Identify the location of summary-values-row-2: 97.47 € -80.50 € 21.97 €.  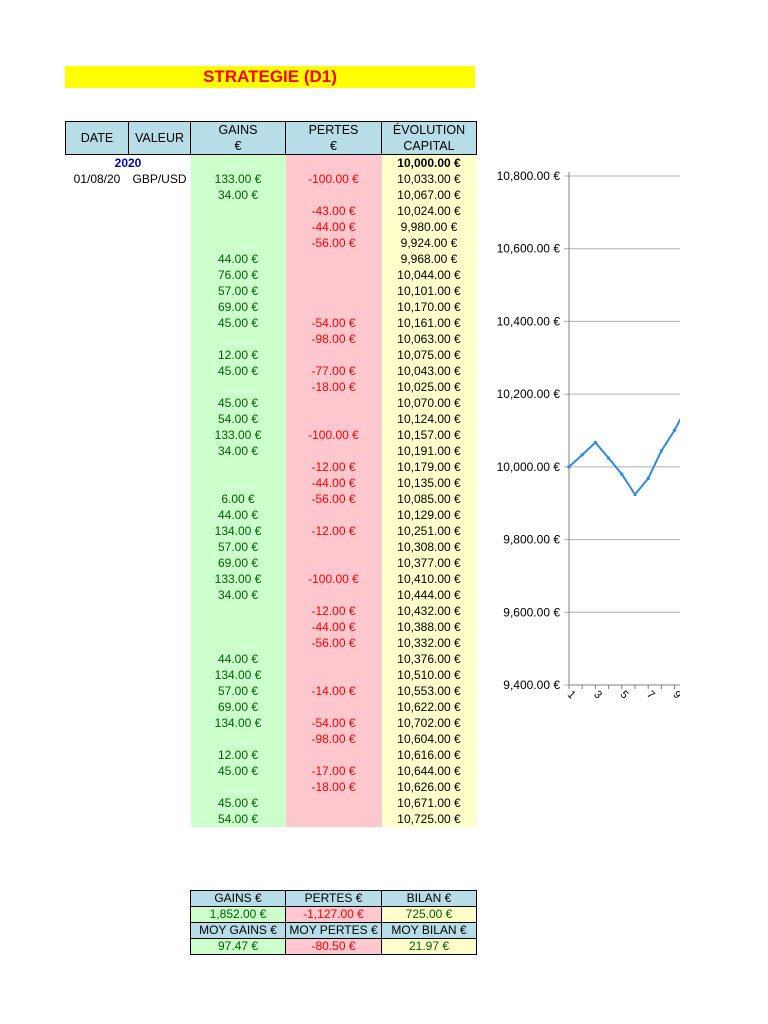
(333, 946).